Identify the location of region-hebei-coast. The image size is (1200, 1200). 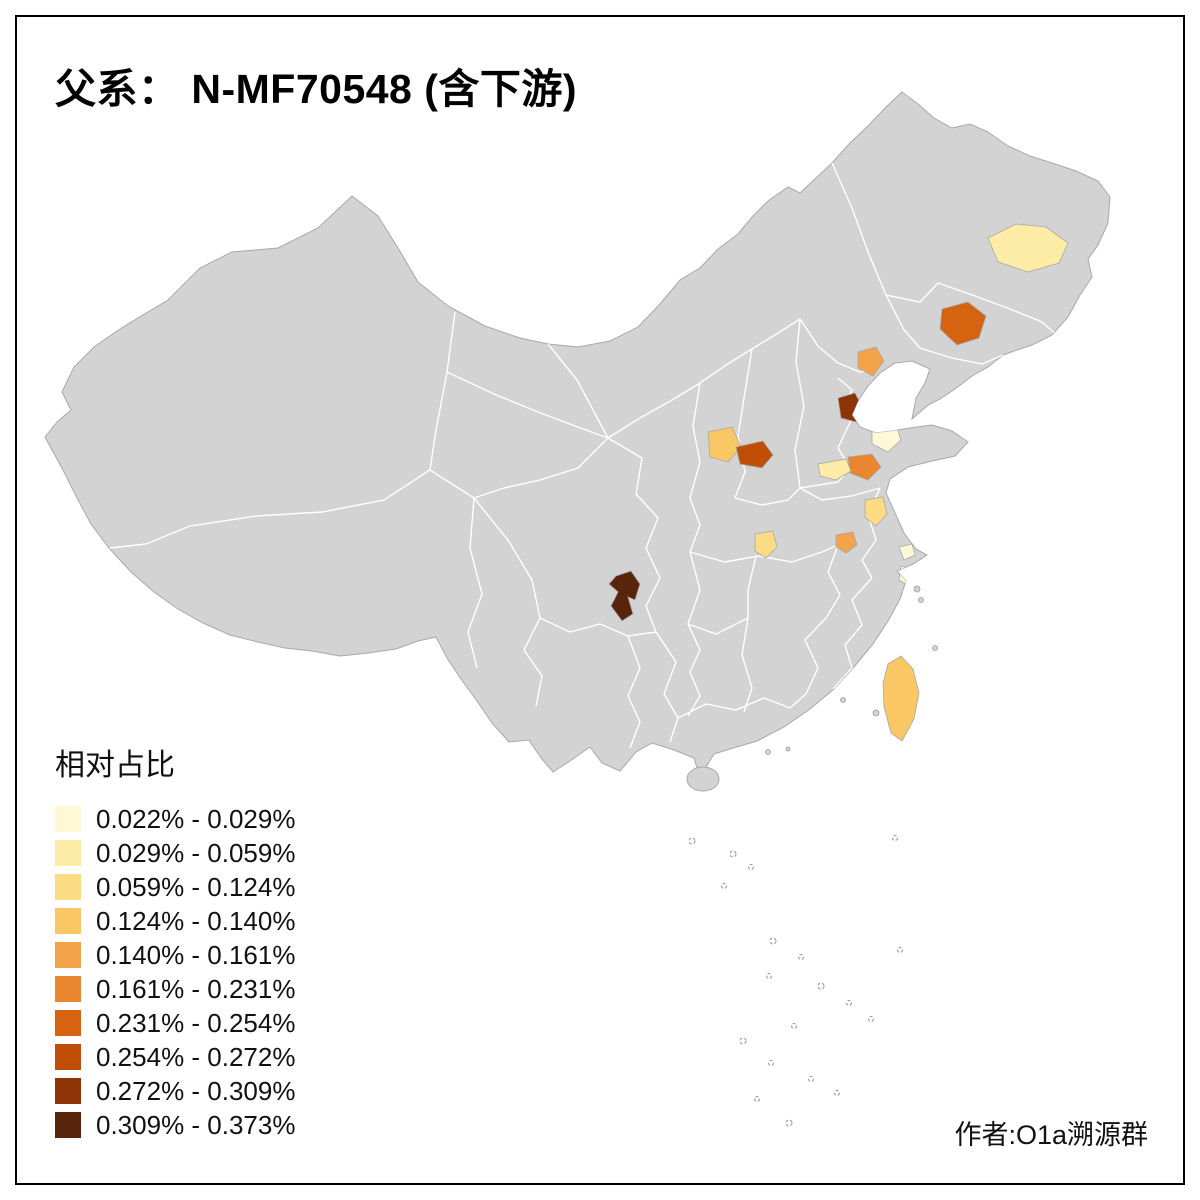
(871, 361).